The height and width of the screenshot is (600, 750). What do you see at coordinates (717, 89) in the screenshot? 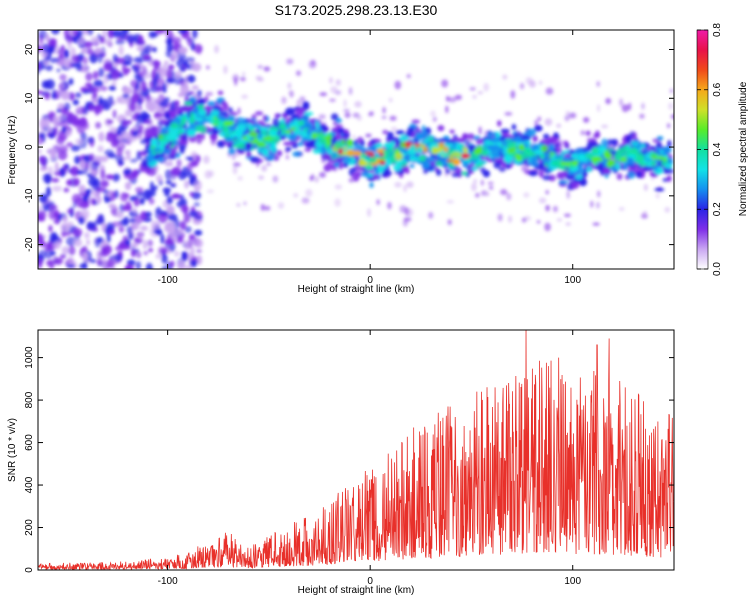
I see `colorbar-tick-label: 0.6` at bounding box center [717, 89].